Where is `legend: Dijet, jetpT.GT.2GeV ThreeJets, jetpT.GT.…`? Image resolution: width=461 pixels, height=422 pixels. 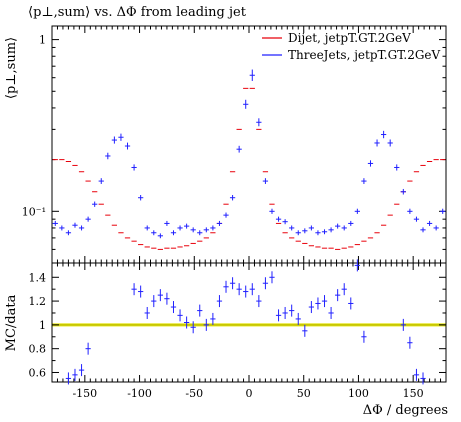
legend: Dijet, jetpT.GT.2GeV ThreeJets, jetpT.GT.… is located at coordinates (351, 46).